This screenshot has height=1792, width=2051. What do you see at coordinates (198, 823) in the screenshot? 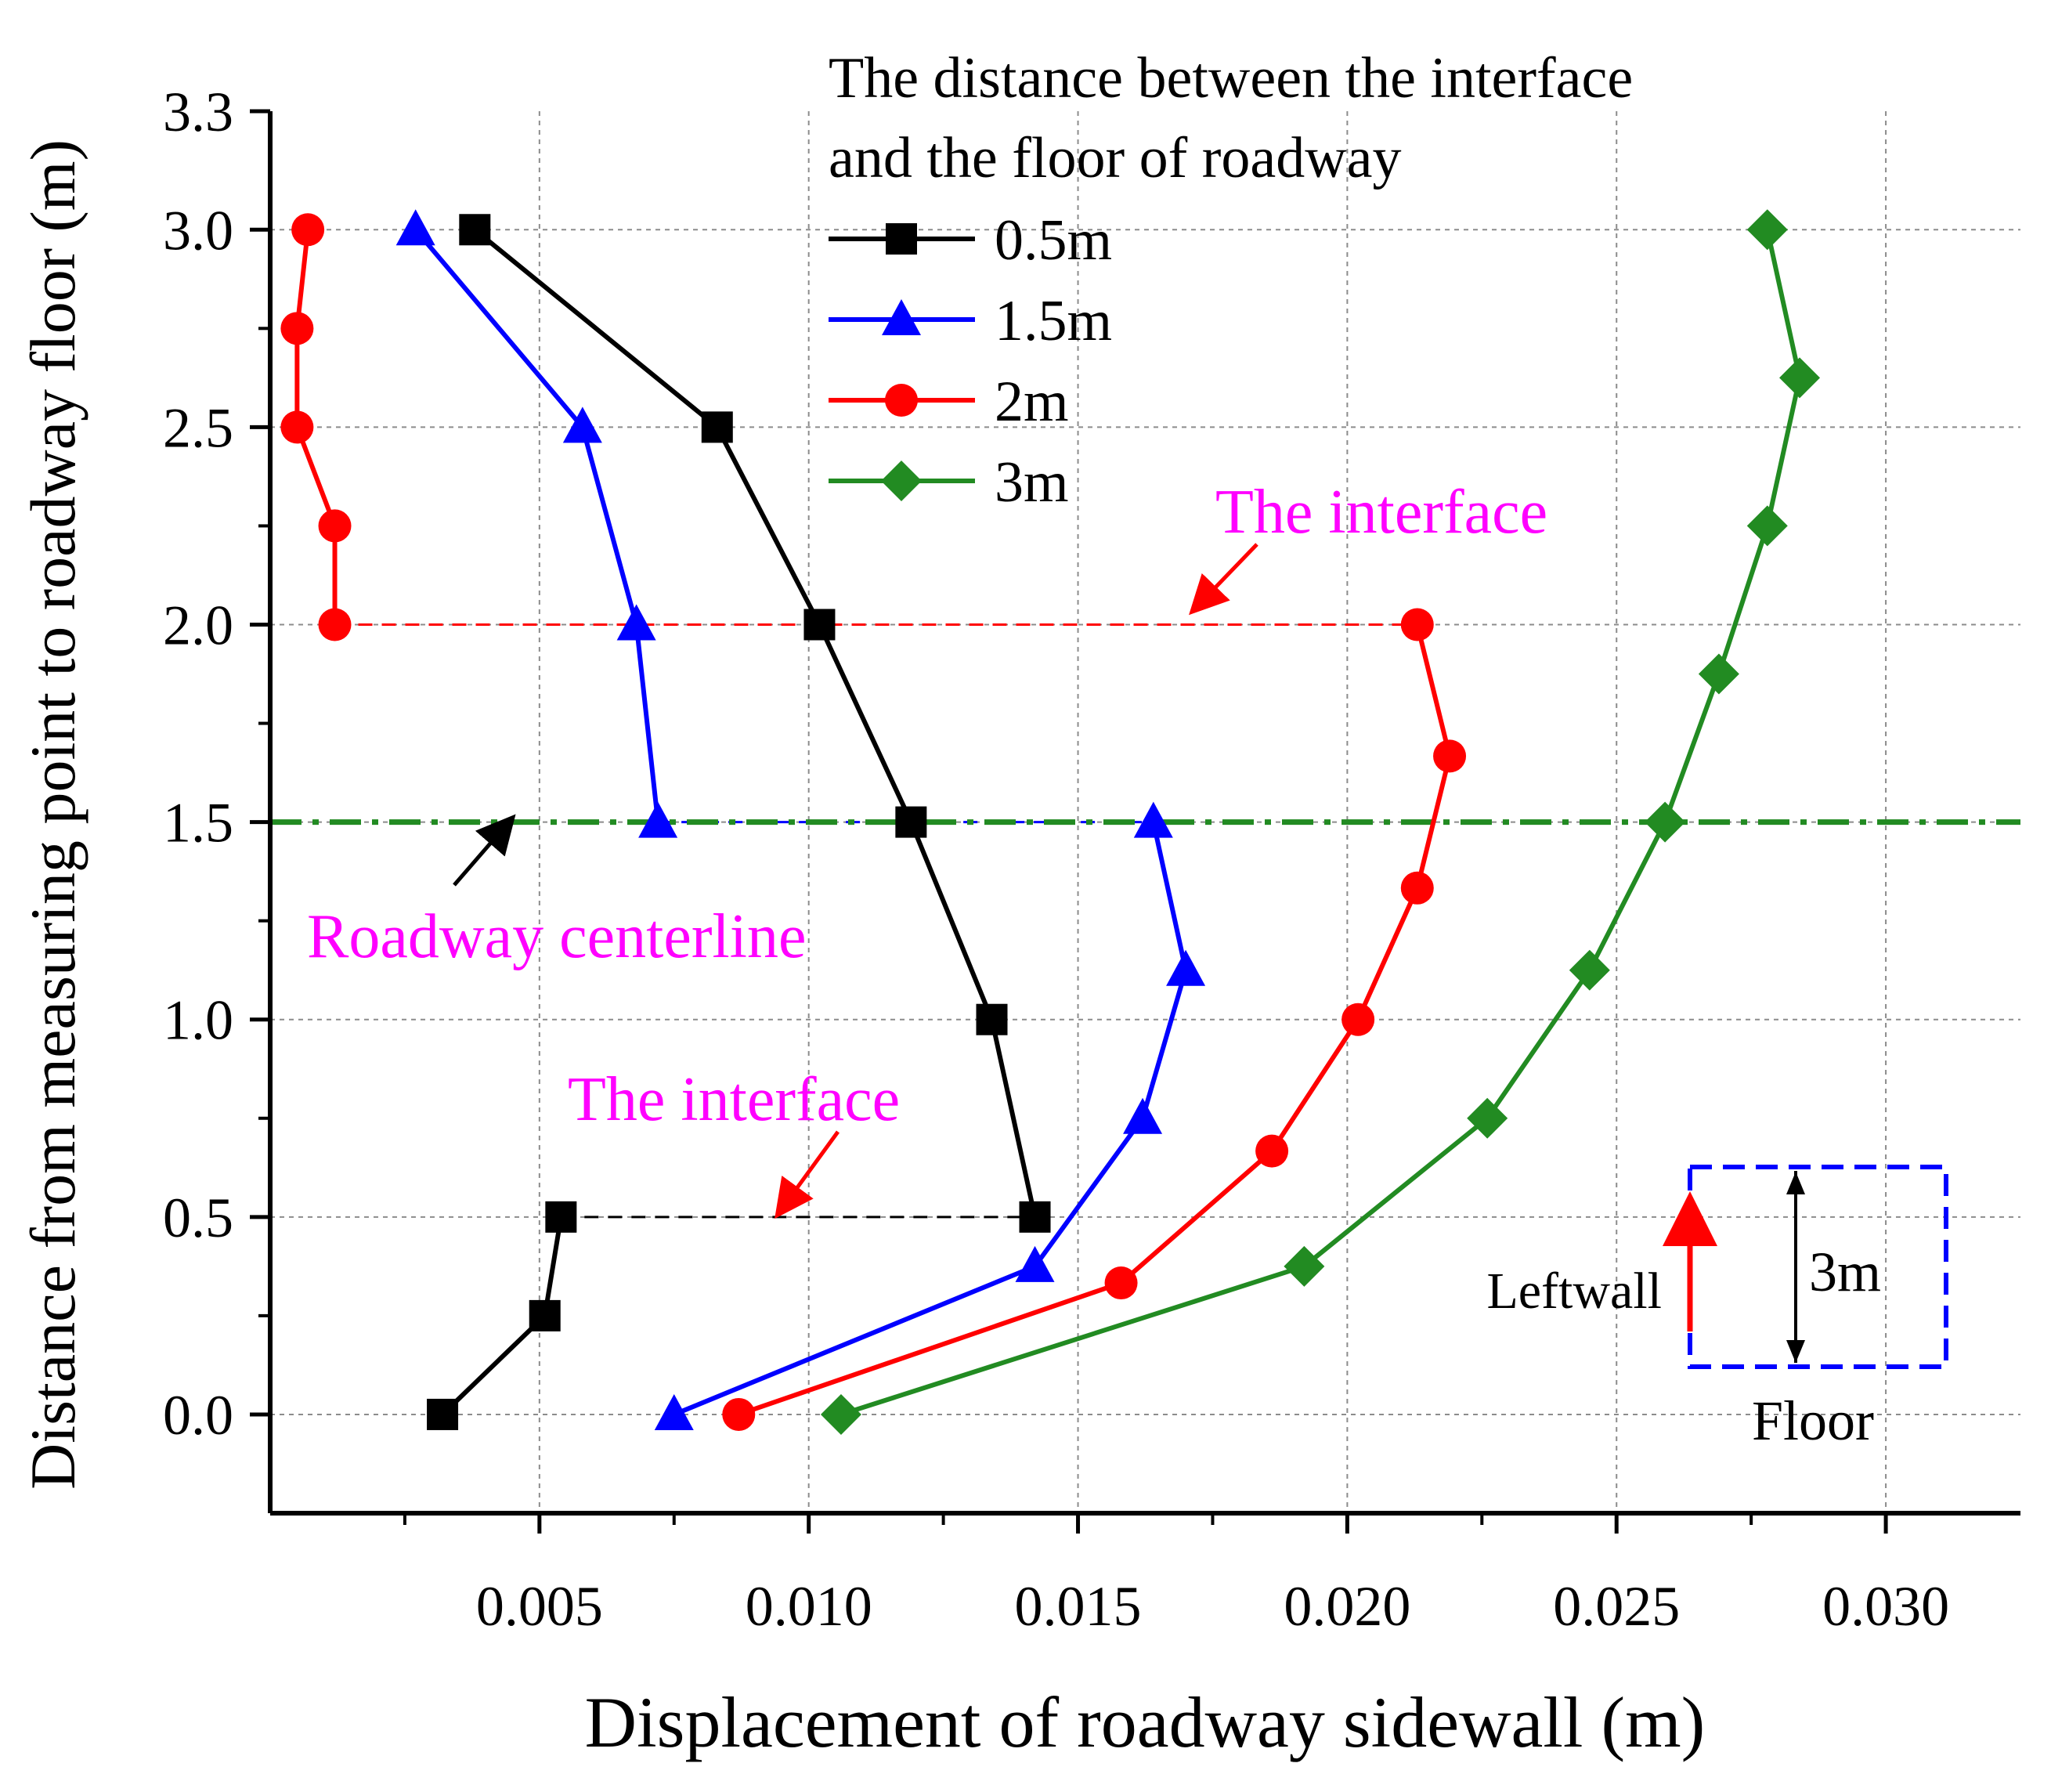
I see `y-tick-label: 1.5` at bounding box center [198, 823].